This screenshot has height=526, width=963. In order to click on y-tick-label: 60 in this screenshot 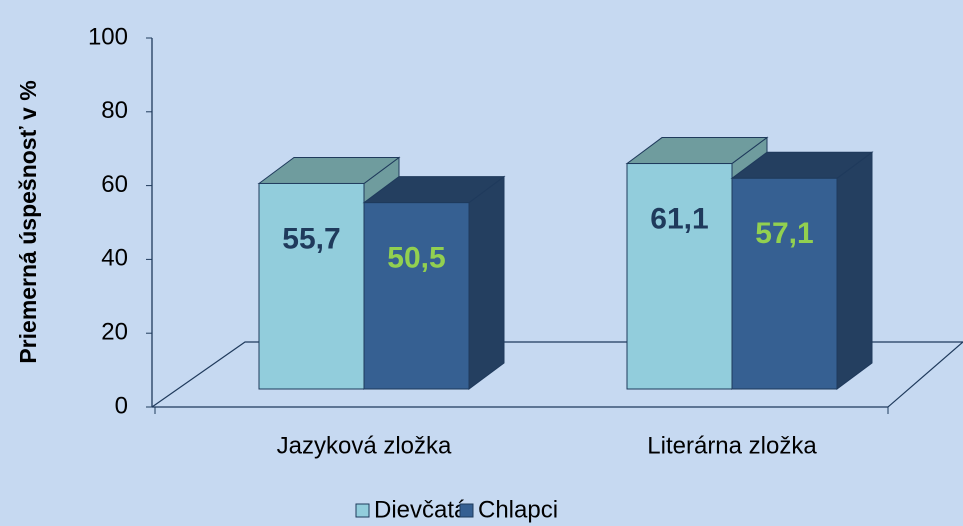, I will do `click(114, 184)`.